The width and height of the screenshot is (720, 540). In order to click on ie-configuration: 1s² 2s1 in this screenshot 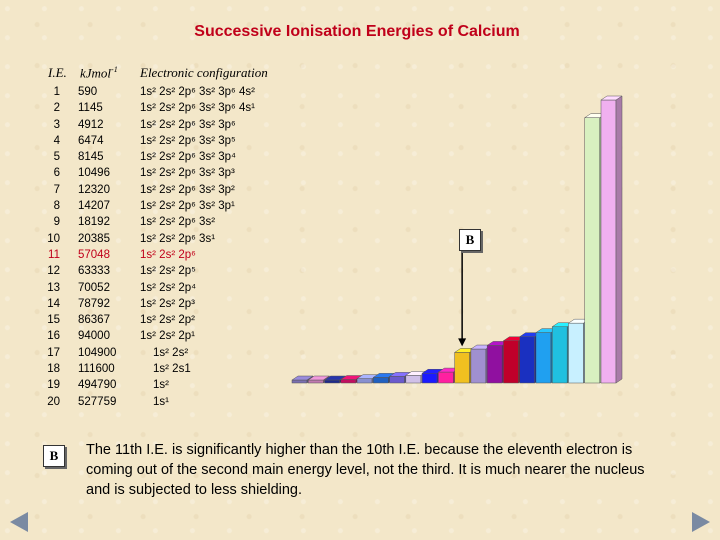, I will do `click(172, 369)`.